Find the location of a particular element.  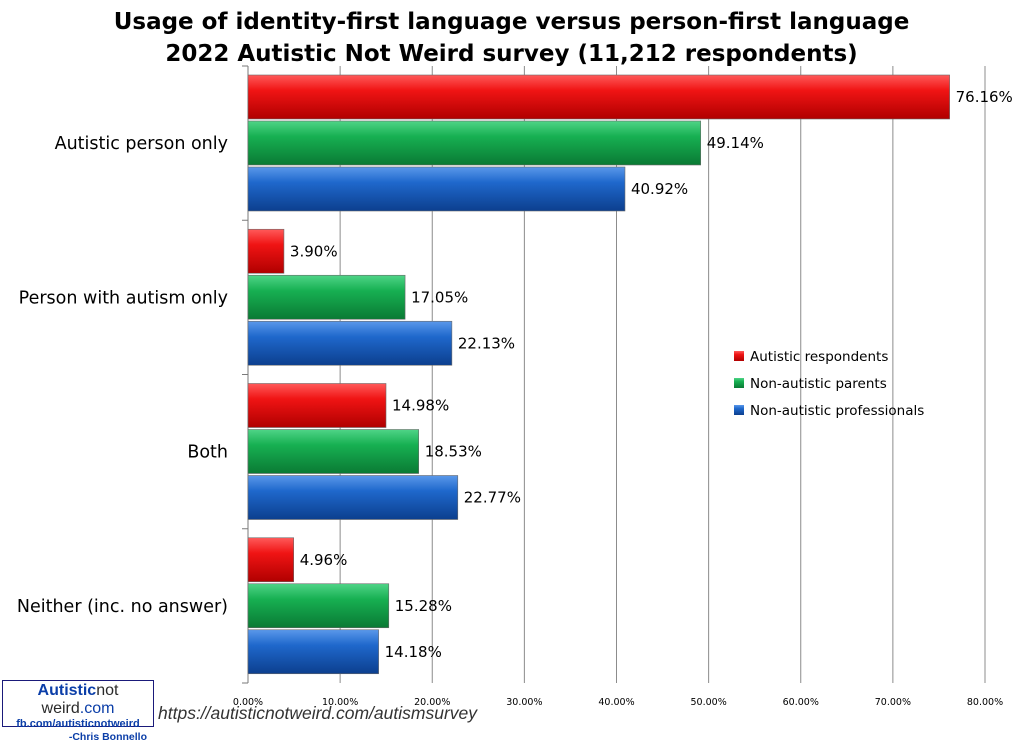

brand-name-part-3: .com is located at coordinates (97, 708).